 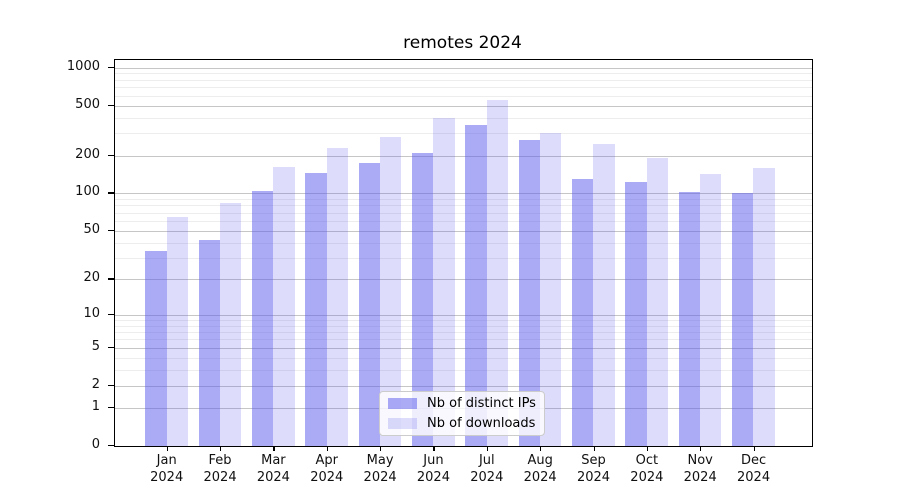 I want to click on x-tick-label: Aug 2024, so click(x=540, y=469).